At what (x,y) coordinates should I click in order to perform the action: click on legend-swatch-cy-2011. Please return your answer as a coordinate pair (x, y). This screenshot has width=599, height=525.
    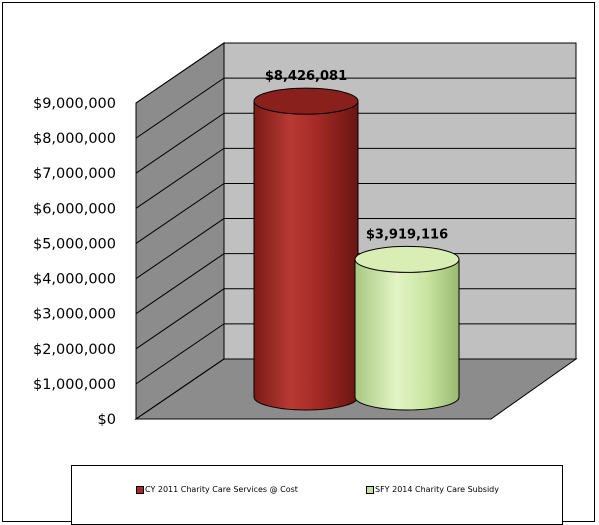
    Looking at the image, I should click on (140, 489).